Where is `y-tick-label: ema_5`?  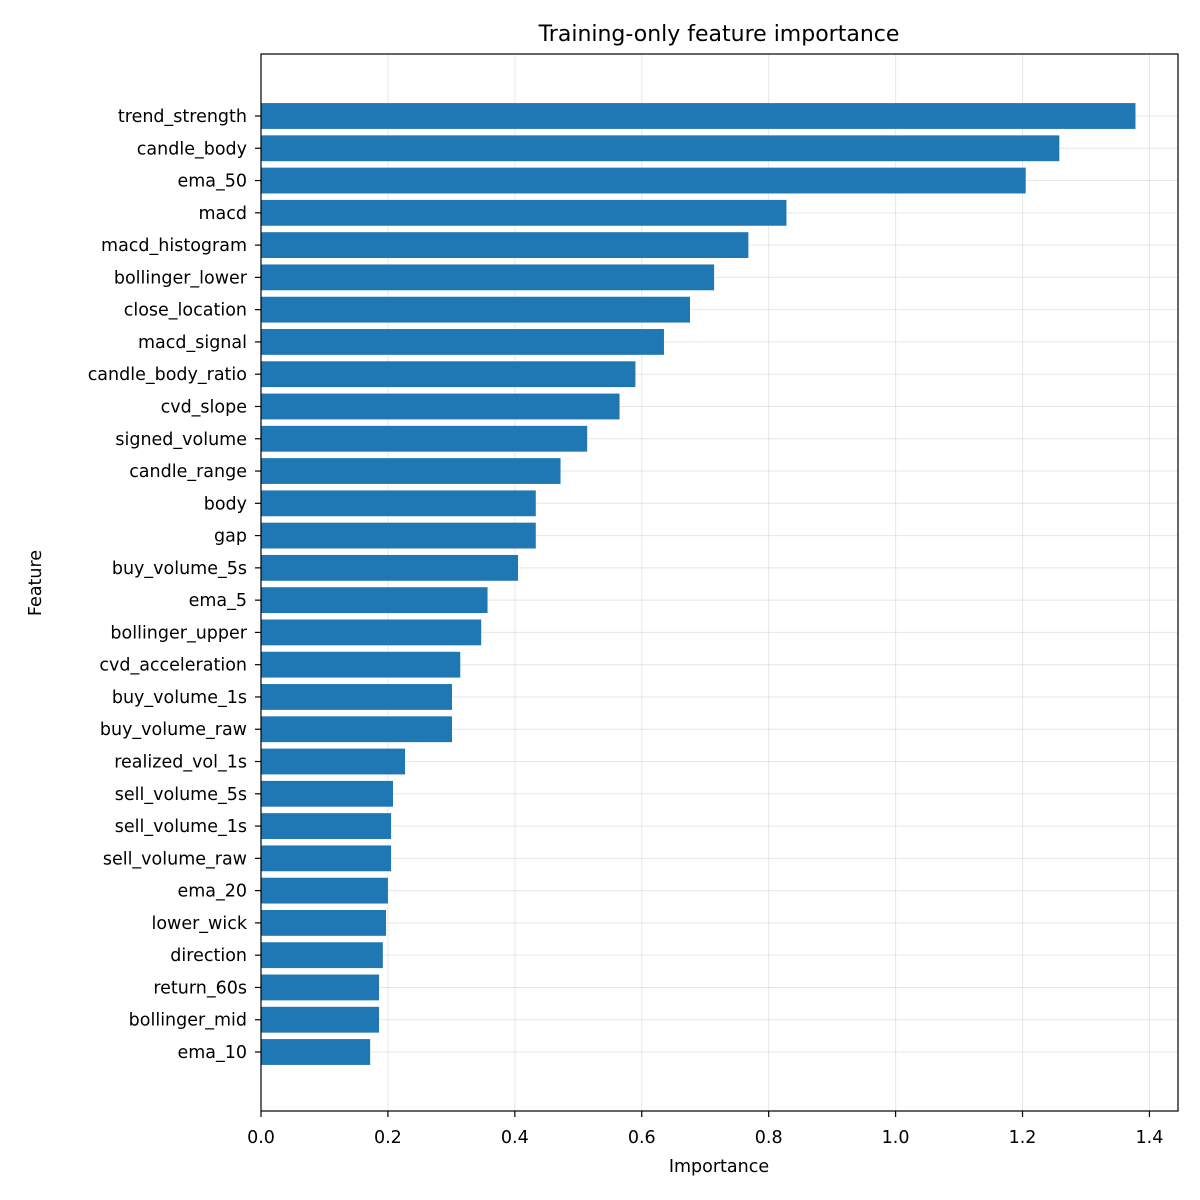 y-tick-label: ema_5 is located at coordinates (218, 601).